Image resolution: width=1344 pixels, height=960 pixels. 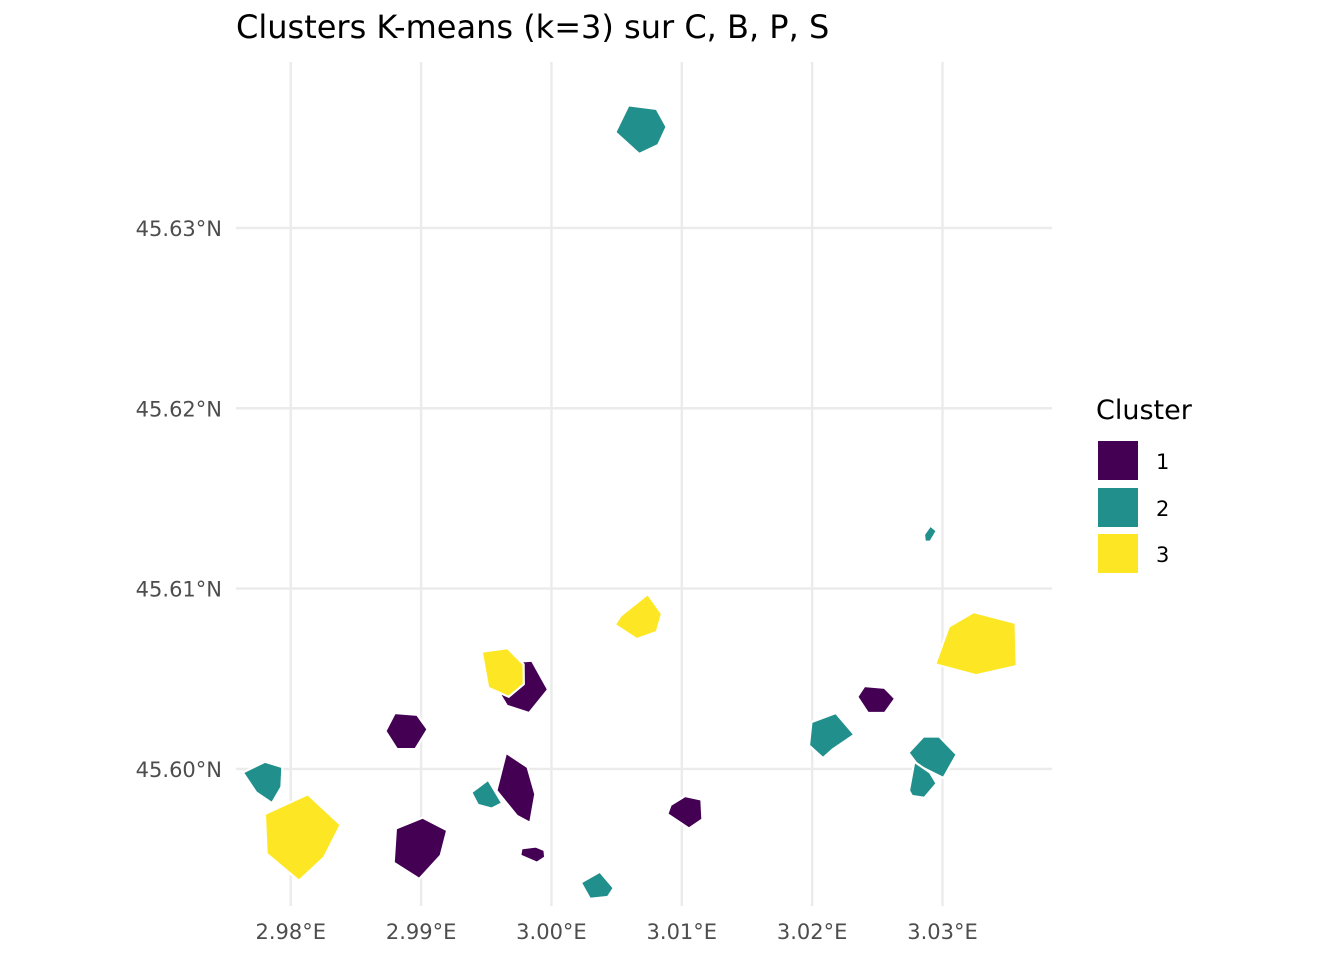 What do you see at coordinates (421, 932) in the screenshot?
I see `x-tick-label: 2.99°E` at bounding box center [421, 932].